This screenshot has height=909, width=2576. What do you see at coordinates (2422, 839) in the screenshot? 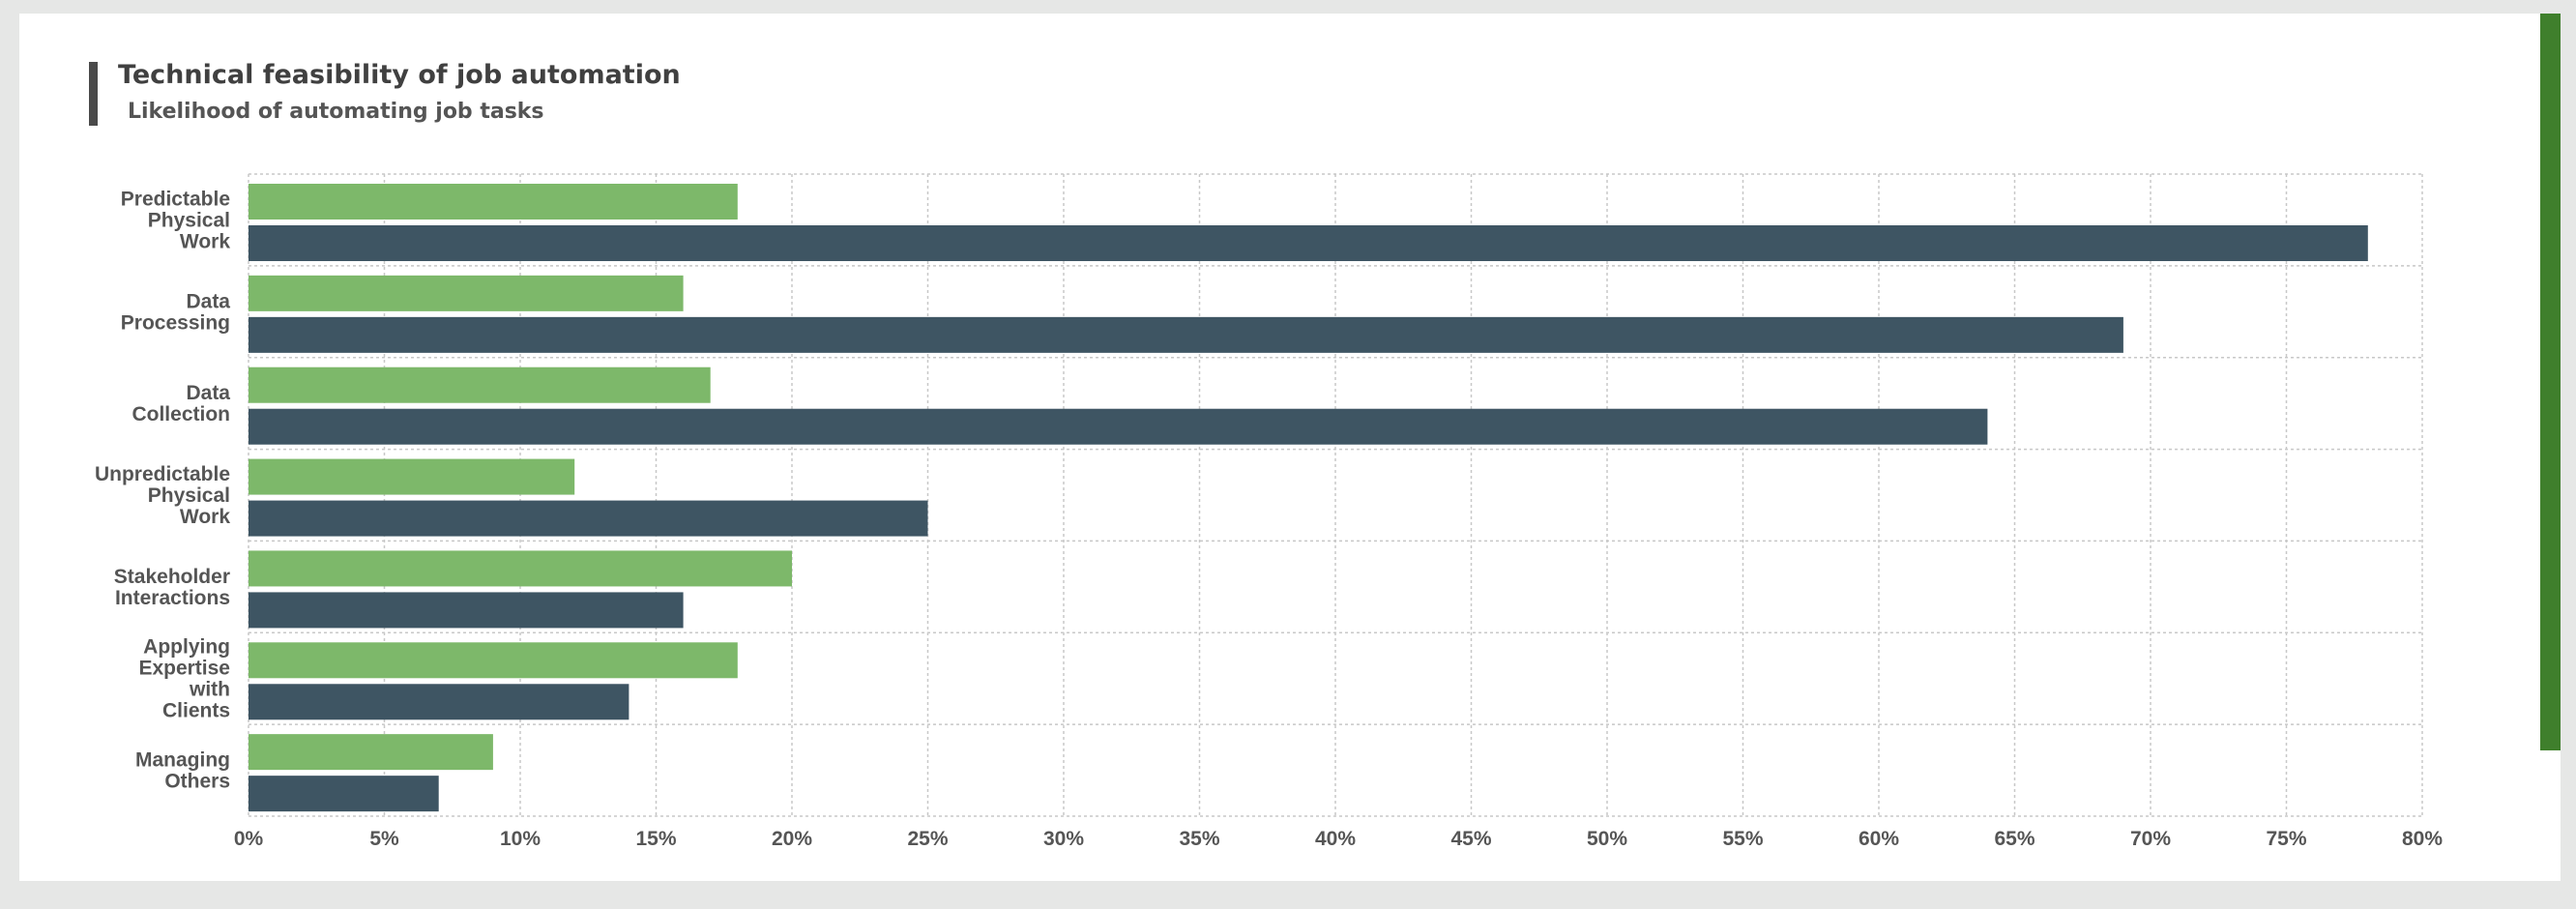
I see `x-tick-label: 80%` at bounding box center [2422, 839].